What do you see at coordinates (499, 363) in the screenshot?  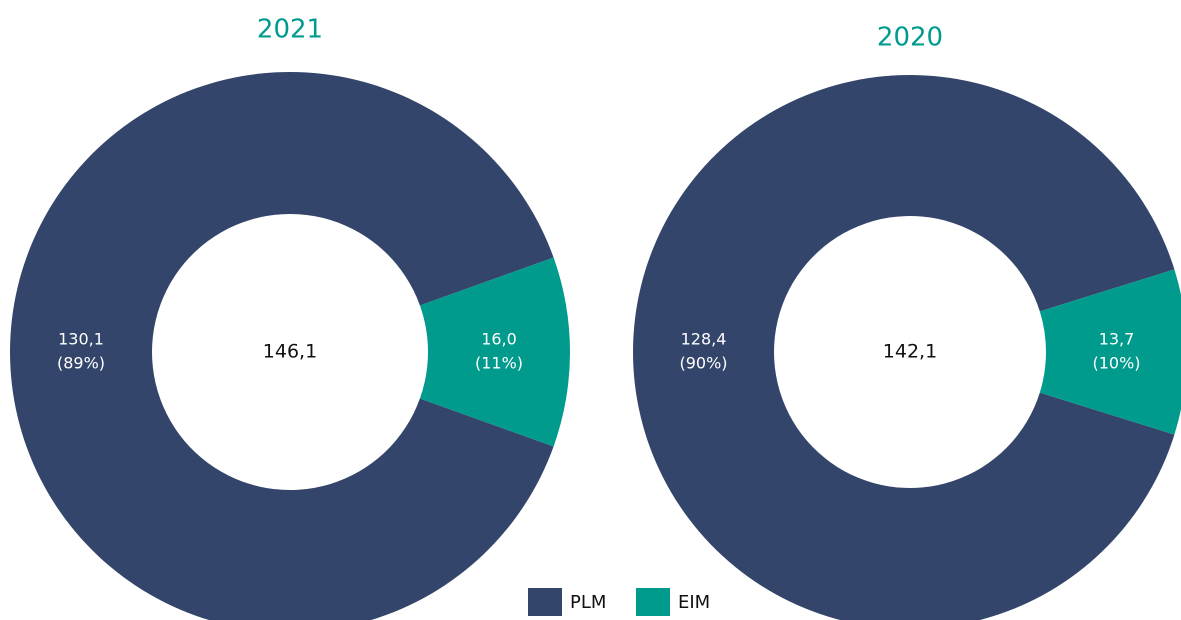 I see `percent-label: (11%)` at bounding box center [499, 363].